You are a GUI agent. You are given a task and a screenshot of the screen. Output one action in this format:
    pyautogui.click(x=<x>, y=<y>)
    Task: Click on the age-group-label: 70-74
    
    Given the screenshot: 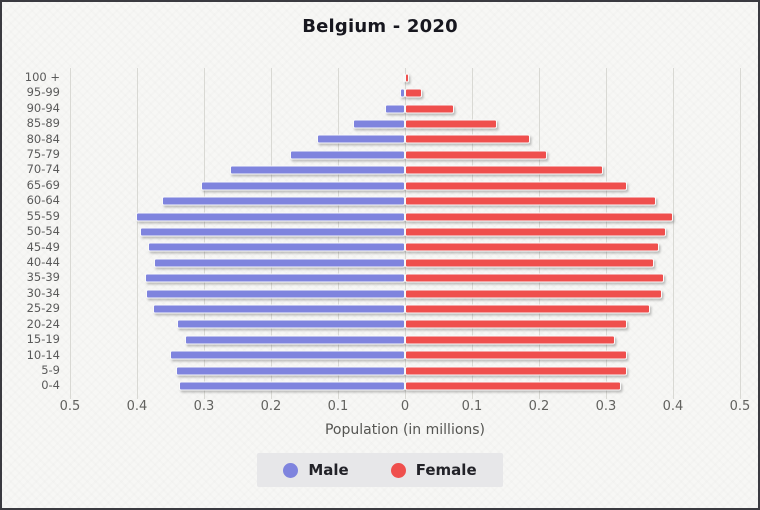 What is the action you would take?
    pyautogui.click(x=43, y=169)
    